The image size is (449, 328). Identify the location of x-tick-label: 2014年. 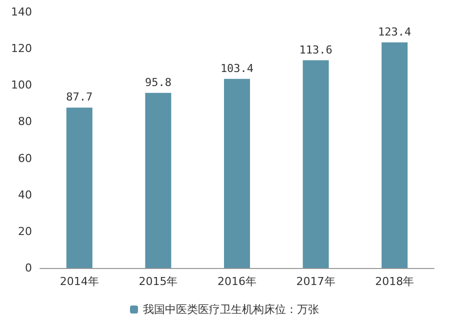
(79, 281).